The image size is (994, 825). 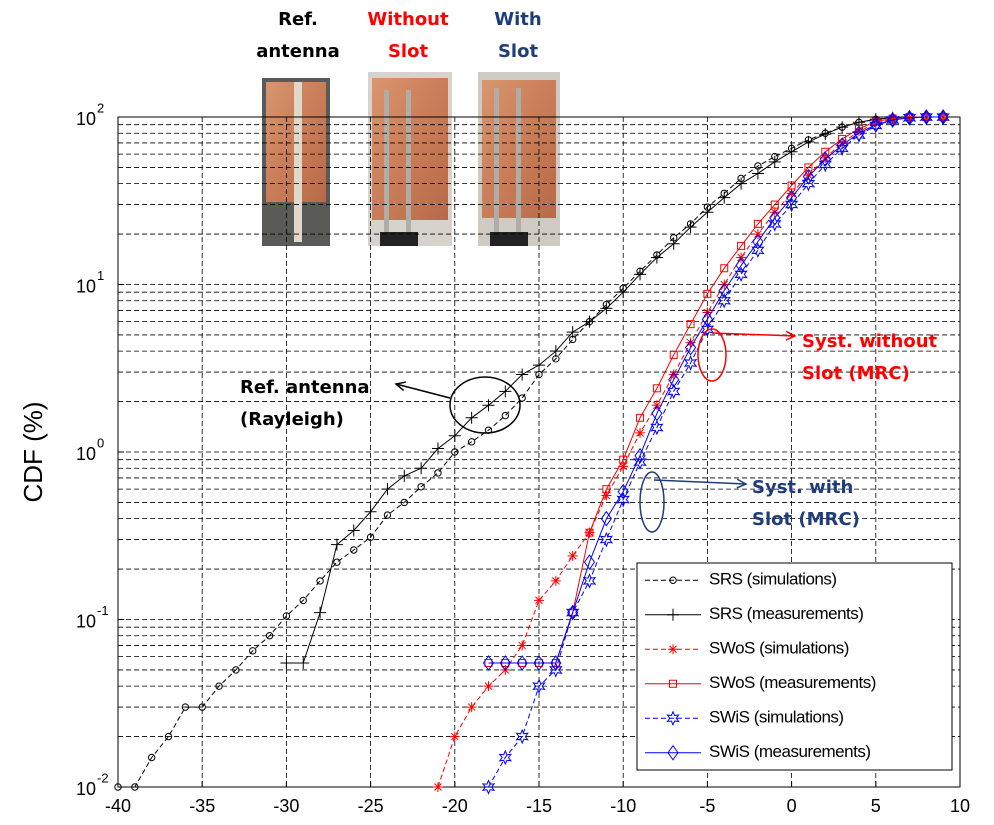 What do you see at coordinates (870, 341) in the screenshot?
I see `annotation-text: Syst. without` at bounding box center [870, 341].